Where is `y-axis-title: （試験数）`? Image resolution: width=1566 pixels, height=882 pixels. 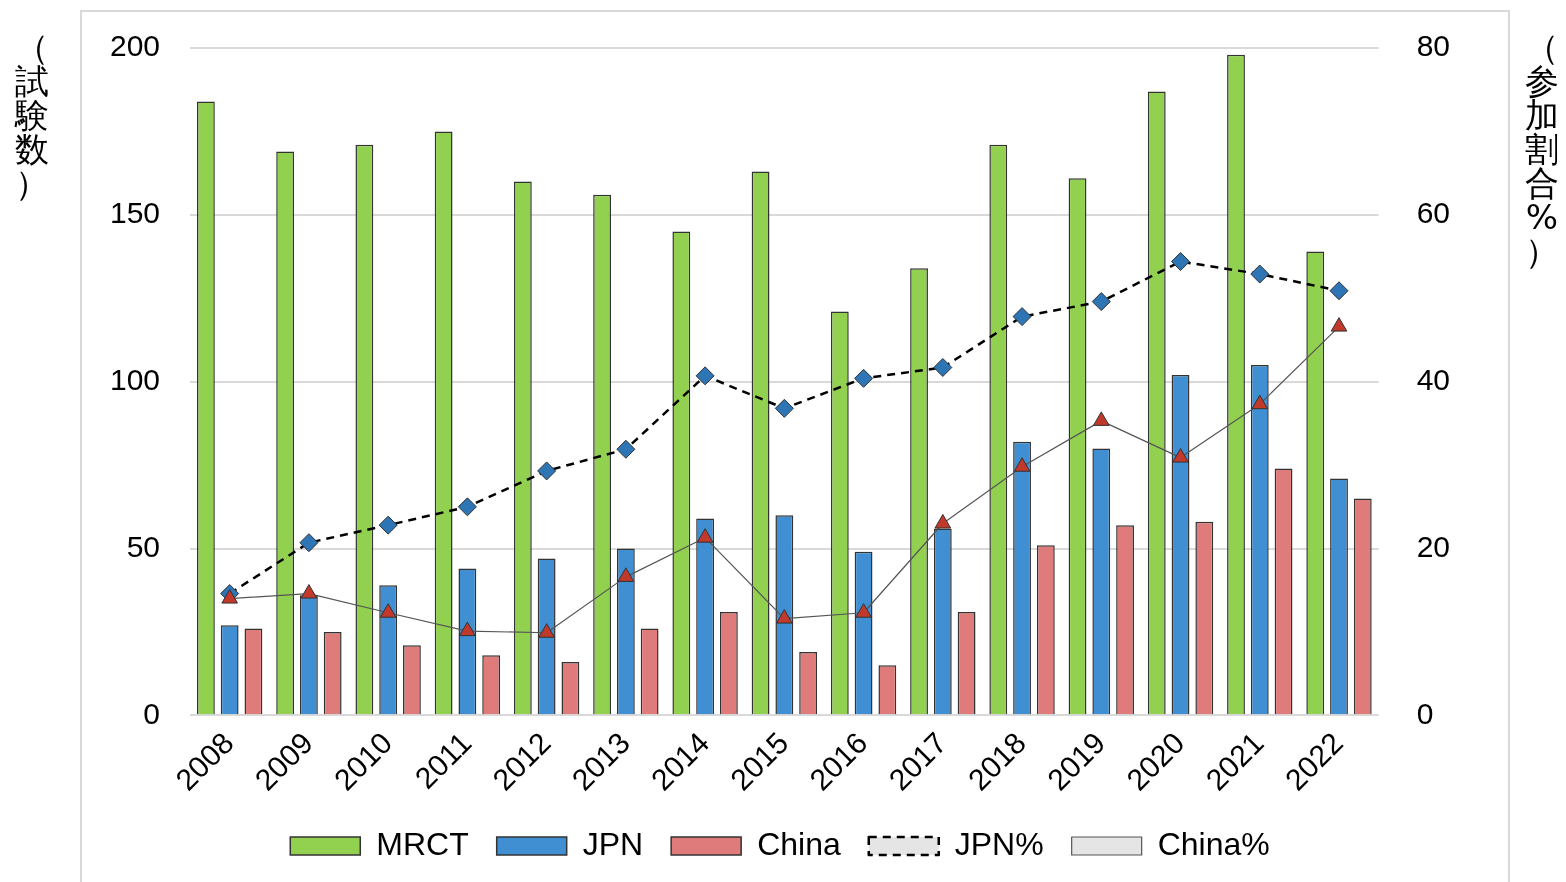 y-axis-title: （試験数） is located at coordinates (31, 115).